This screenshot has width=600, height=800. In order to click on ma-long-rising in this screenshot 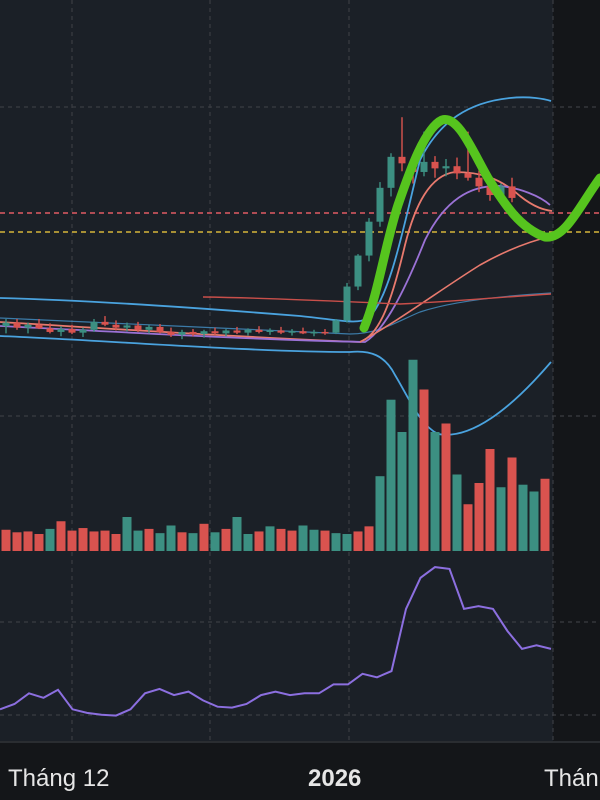, I will do `click(456, 289)`.